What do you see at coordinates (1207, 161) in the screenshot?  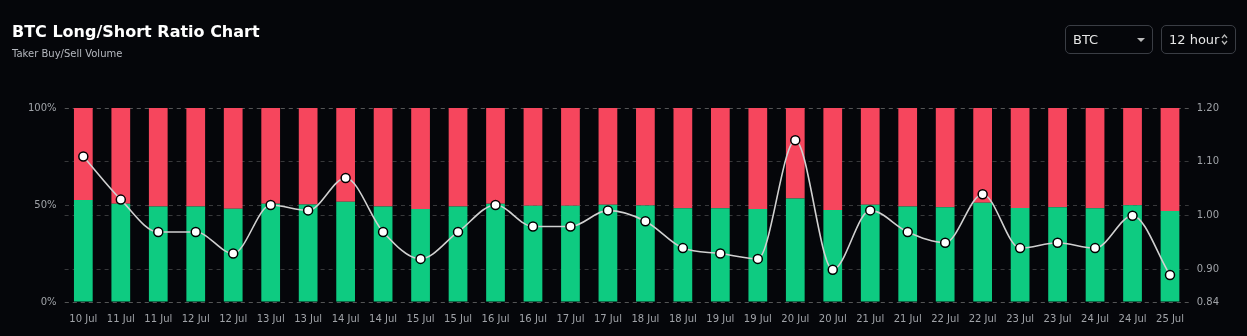 I see `y2-tick-label: 1.10` at bounding box center [1207, 161].